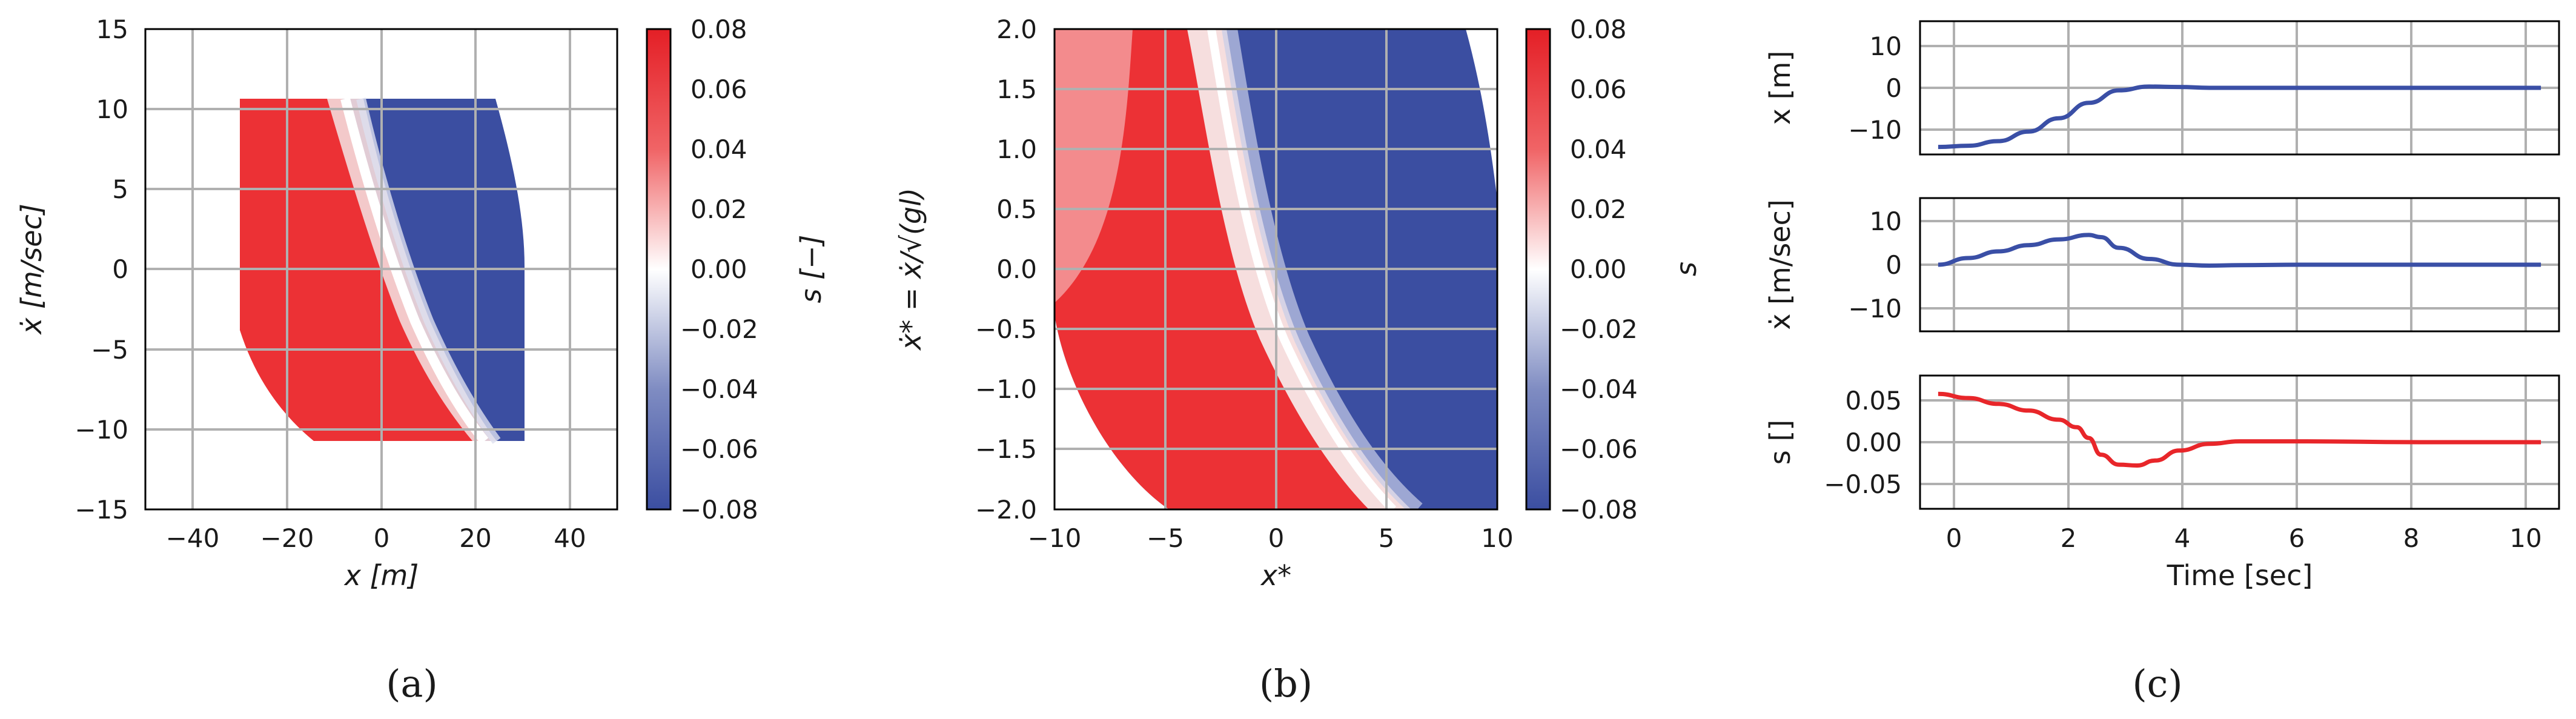 Image resolution: width=2576 pixels, height=719 pixels. What do you see at coordinates (2244, 538) in the screenshot?
I see `xticks-c: 0 2 4 6 8 10` at bounding box center [2244, 538].